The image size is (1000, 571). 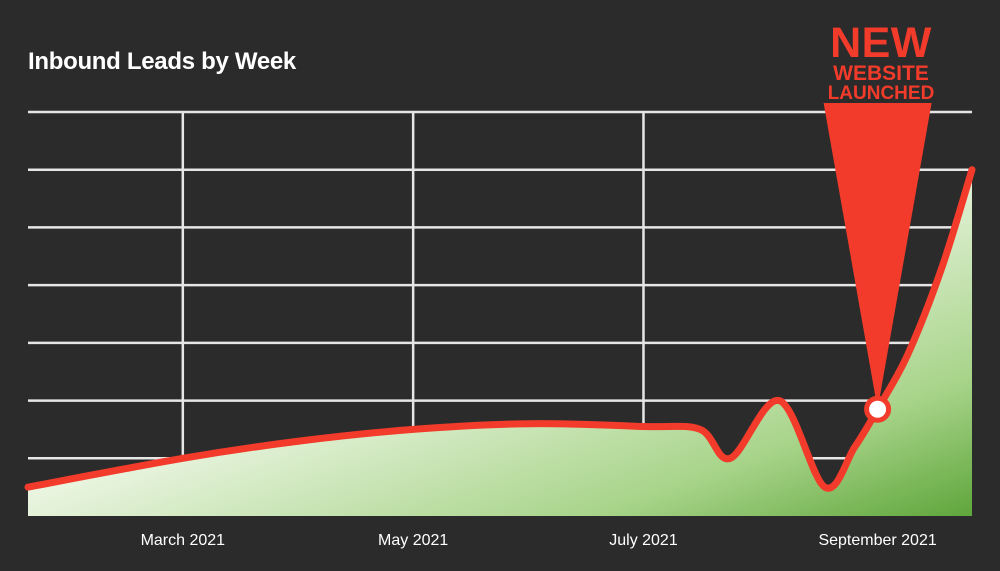 I want to click on launch-callout: NEW WEBSITE LAUNCHED, so click(x=881, y=61).